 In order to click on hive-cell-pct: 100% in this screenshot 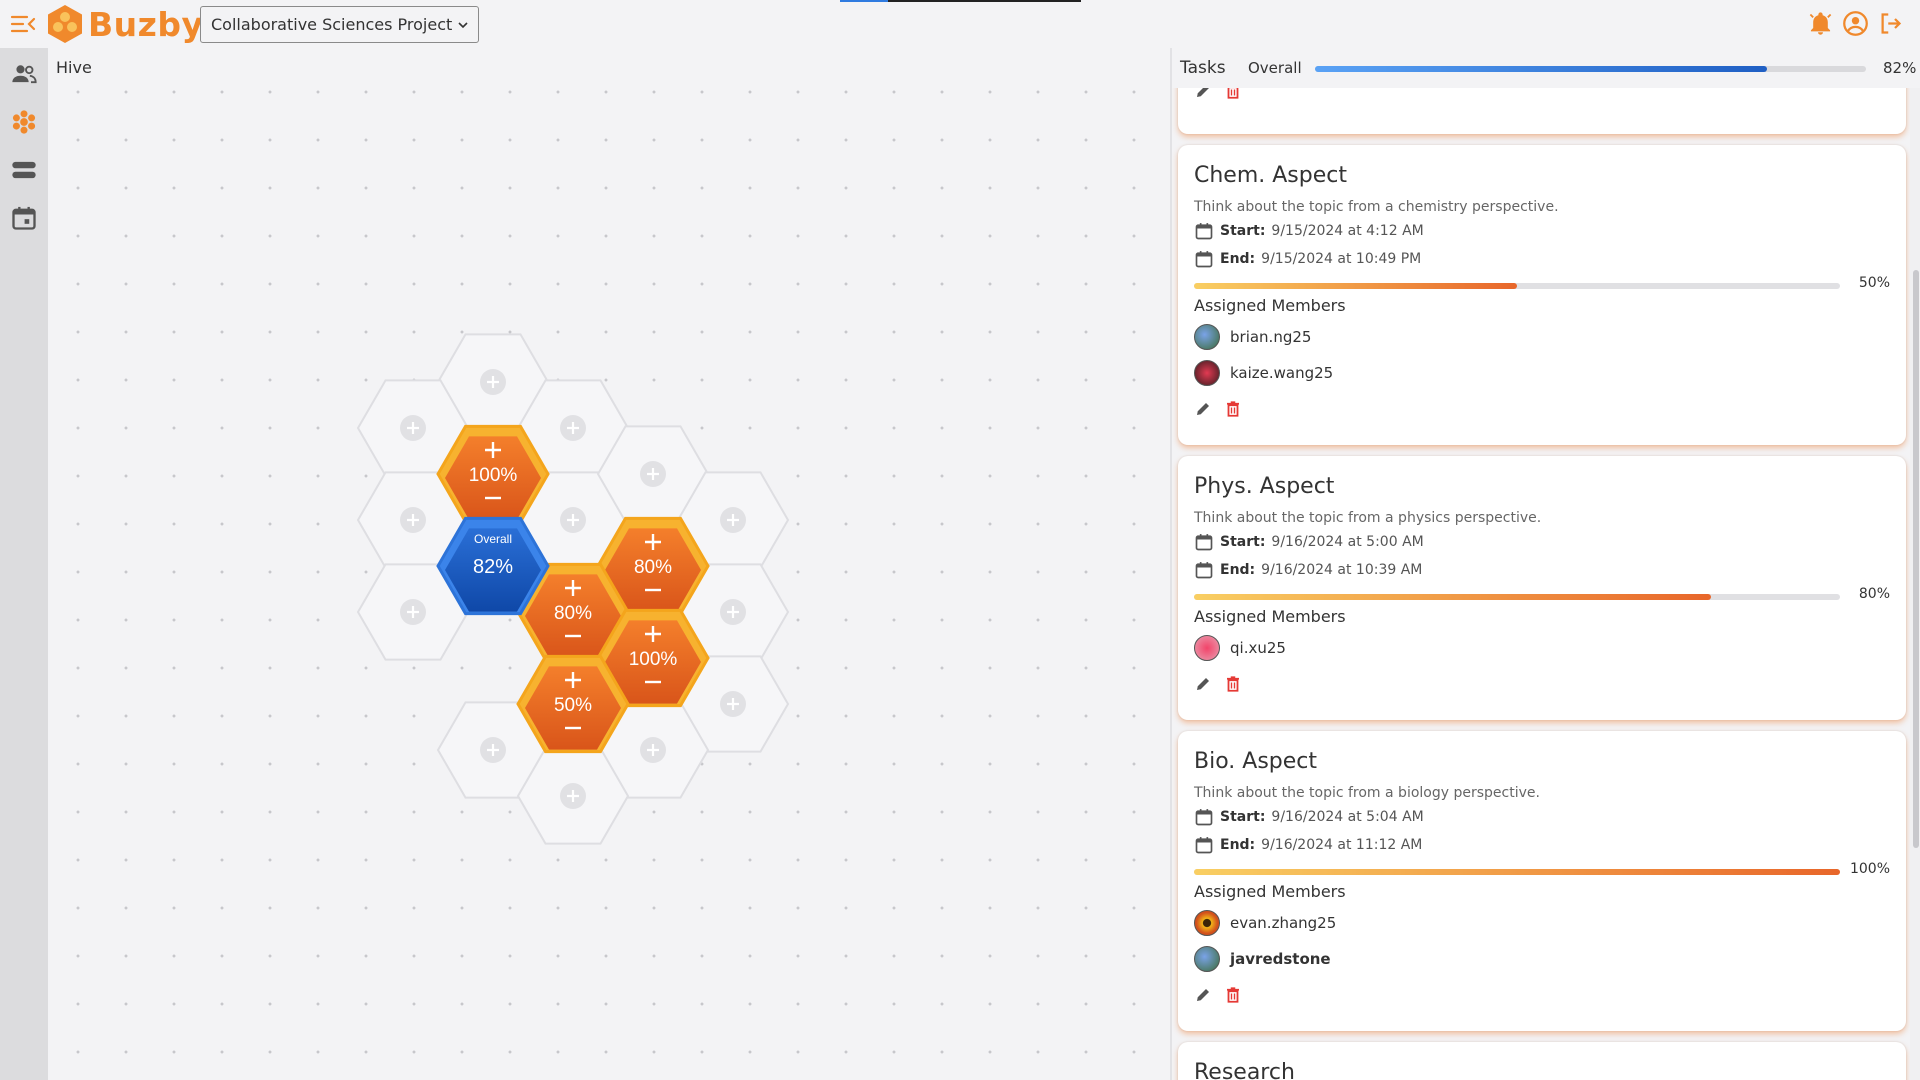, I will do `click(653, 659)`.